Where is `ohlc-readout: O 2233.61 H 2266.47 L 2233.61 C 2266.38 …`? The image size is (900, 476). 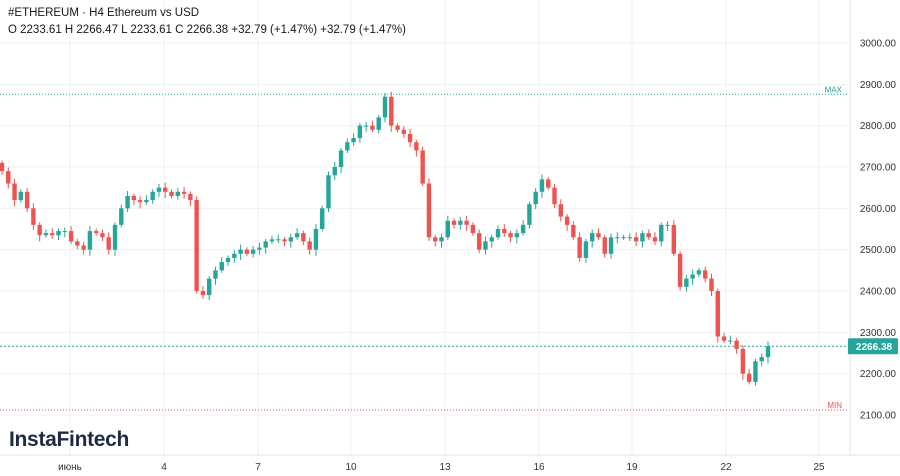 ohlc-readout: O 2233.61 H 2266.47 L 2233.61 C 2266.38 … is located at coordinates (207, 30).